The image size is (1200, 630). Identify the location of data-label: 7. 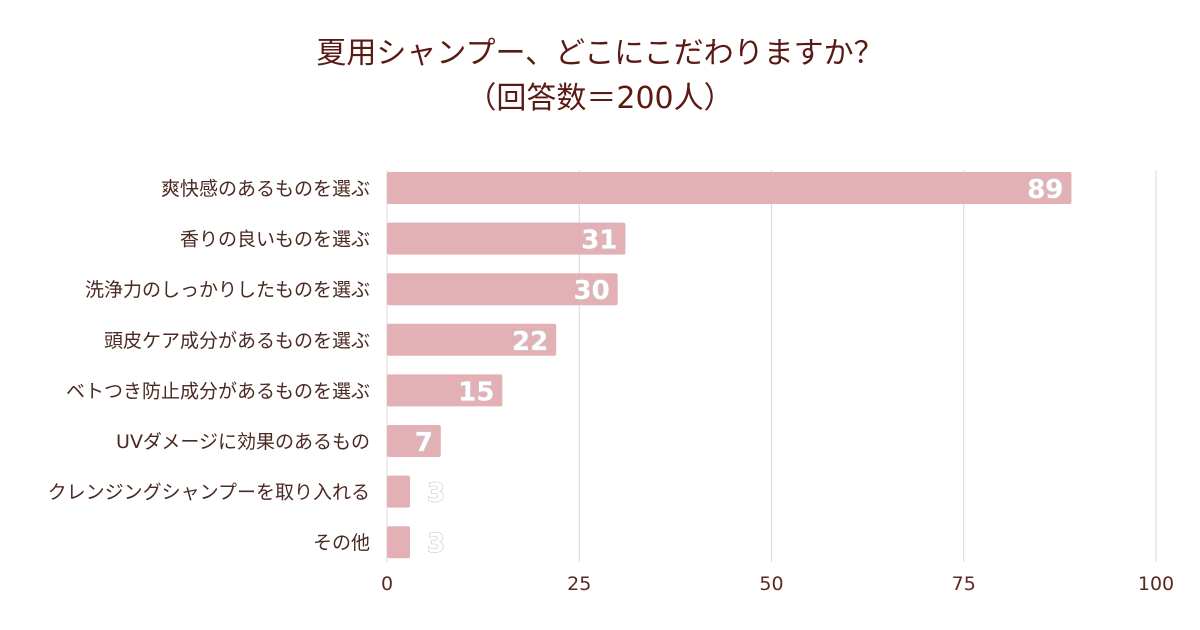
(424, 443).